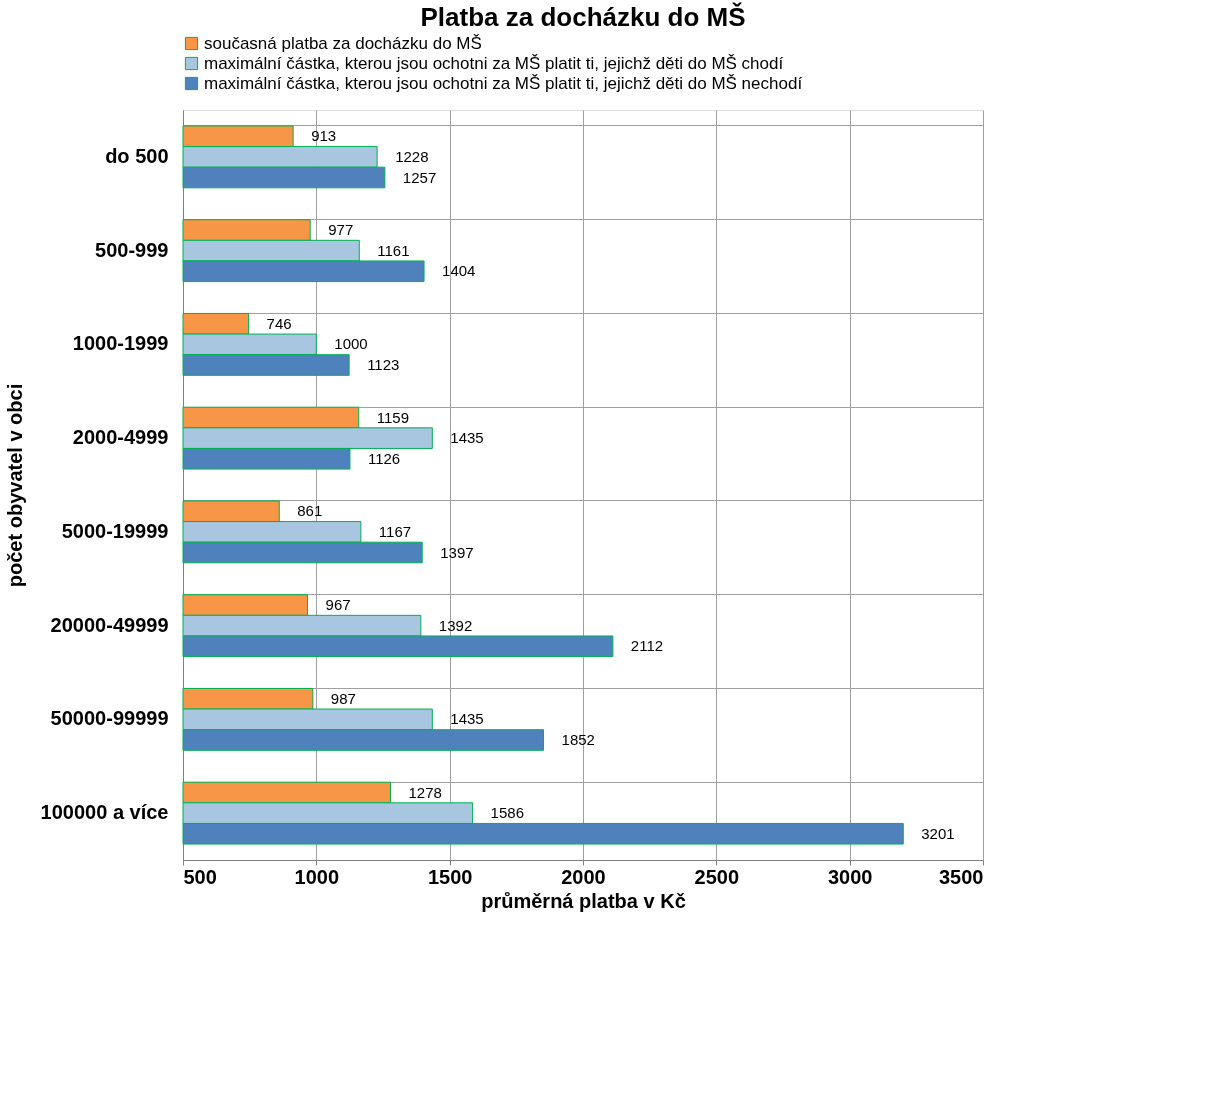 This screenshot has height=1094, width=1208. Describe the element at coordinates (120, 343) in the screenshot. I see `y-tick-label: 1000-1999` at that location.